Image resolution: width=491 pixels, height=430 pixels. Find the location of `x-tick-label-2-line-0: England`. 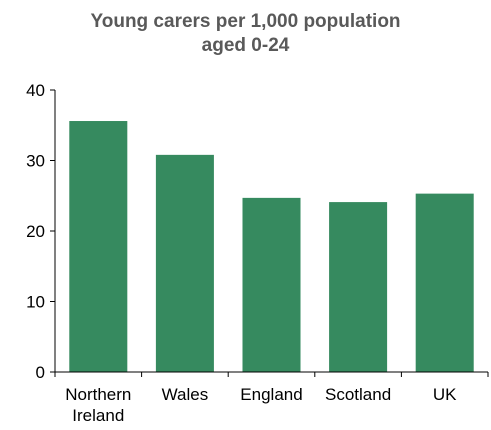

x-tick-label-2-line-0: England is located at coordinates (271, 394).